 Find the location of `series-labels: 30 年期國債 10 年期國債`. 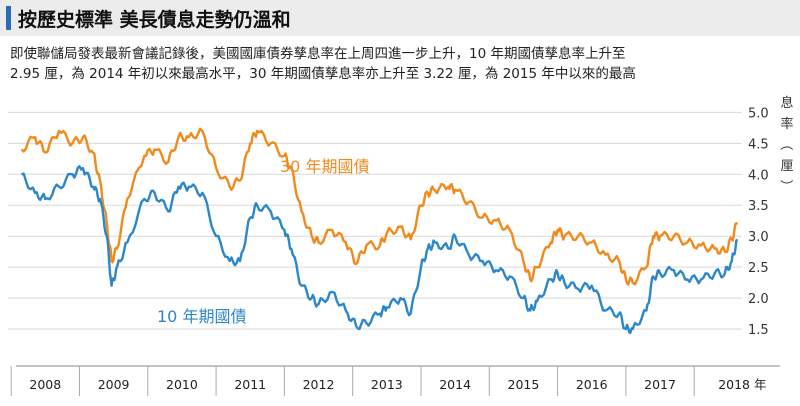

series-labels: 30 年期國債 10 年期國債 is located at coordinates (263, 241).